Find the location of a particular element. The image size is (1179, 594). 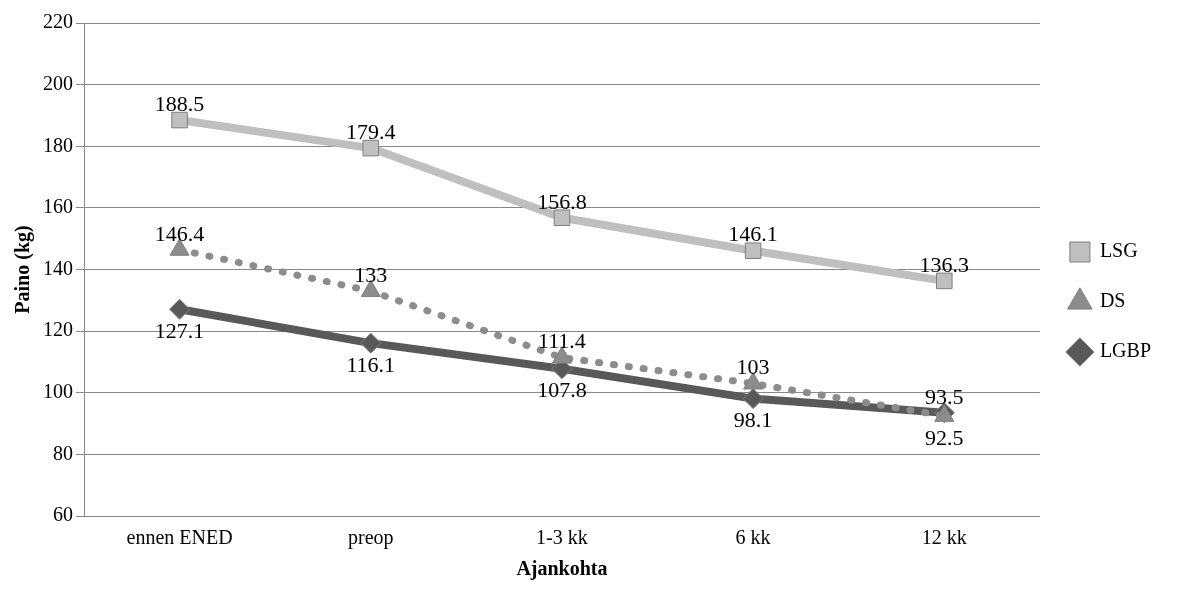

y-tick-label: 100 is located at coordinates (58, 391).